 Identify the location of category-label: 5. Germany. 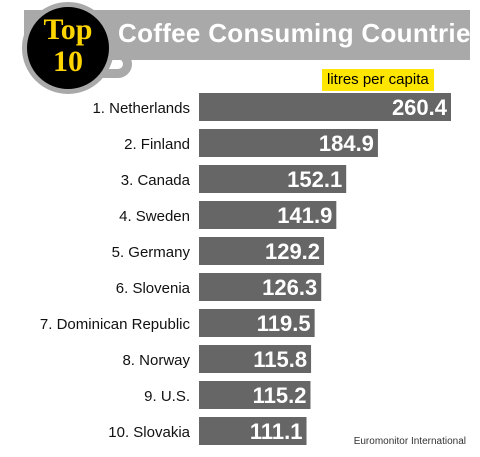
(151, 252).